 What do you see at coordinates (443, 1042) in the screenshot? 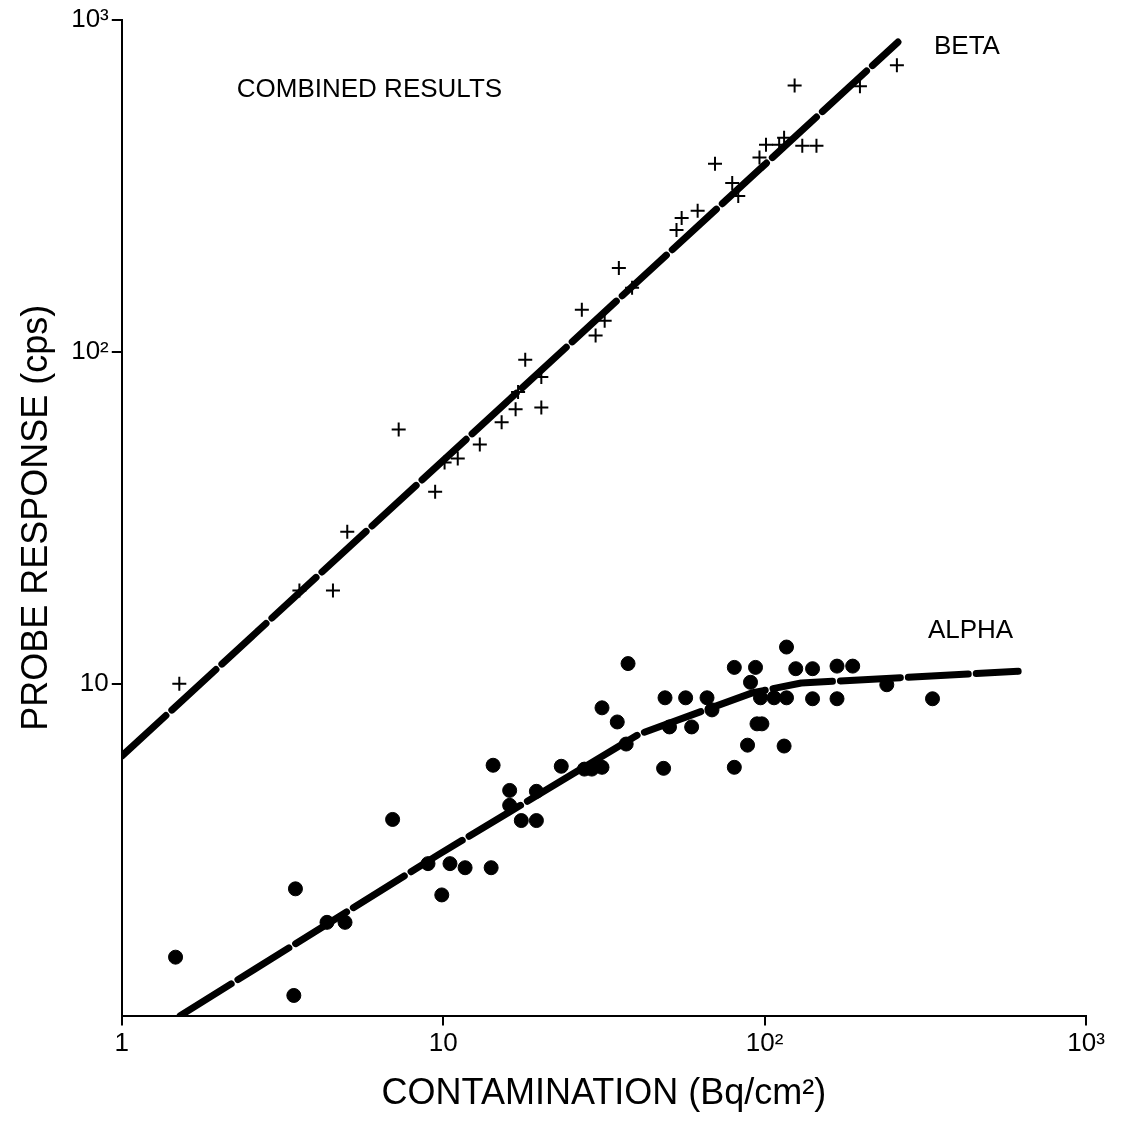
I see `x-tick-label: 10` at bounding box center [443, 1042].